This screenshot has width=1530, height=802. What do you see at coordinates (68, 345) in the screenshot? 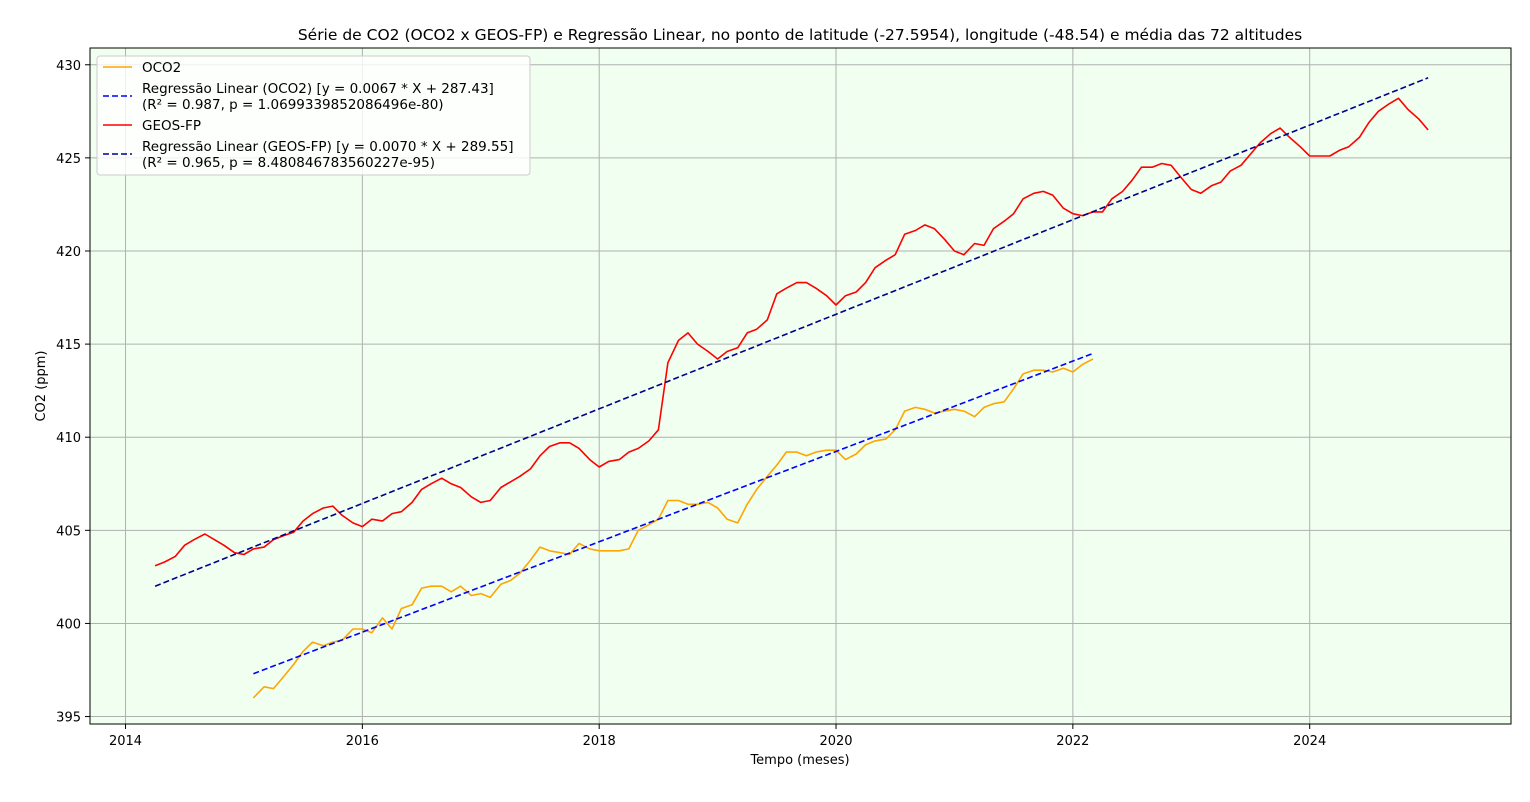
I see `y-tick-label: 415` at bounding box center [68, 345].